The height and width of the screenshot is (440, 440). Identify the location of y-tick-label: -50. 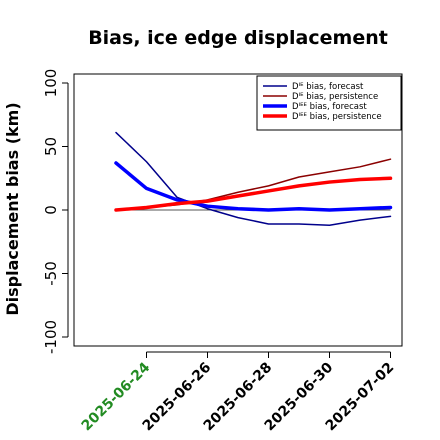
(51, 273).